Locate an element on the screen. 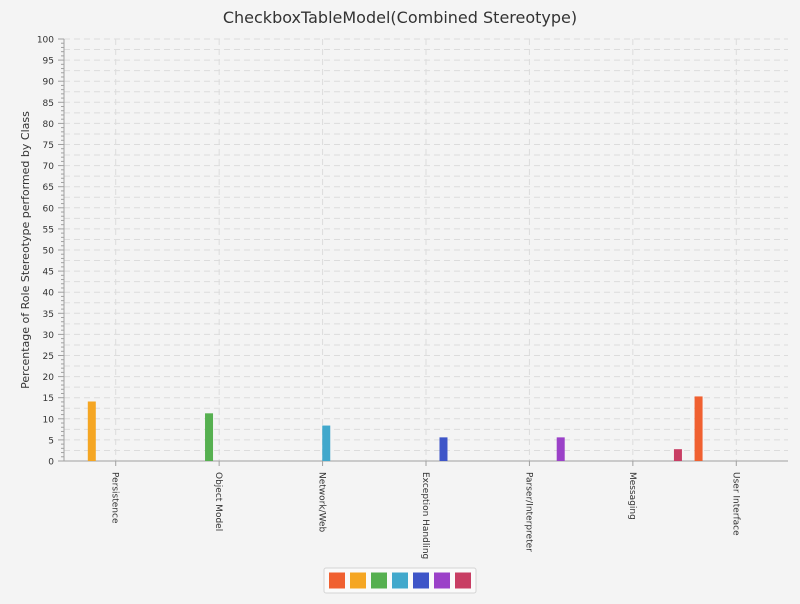  y-tick-label: 75 is located at coordinates (48, 146).